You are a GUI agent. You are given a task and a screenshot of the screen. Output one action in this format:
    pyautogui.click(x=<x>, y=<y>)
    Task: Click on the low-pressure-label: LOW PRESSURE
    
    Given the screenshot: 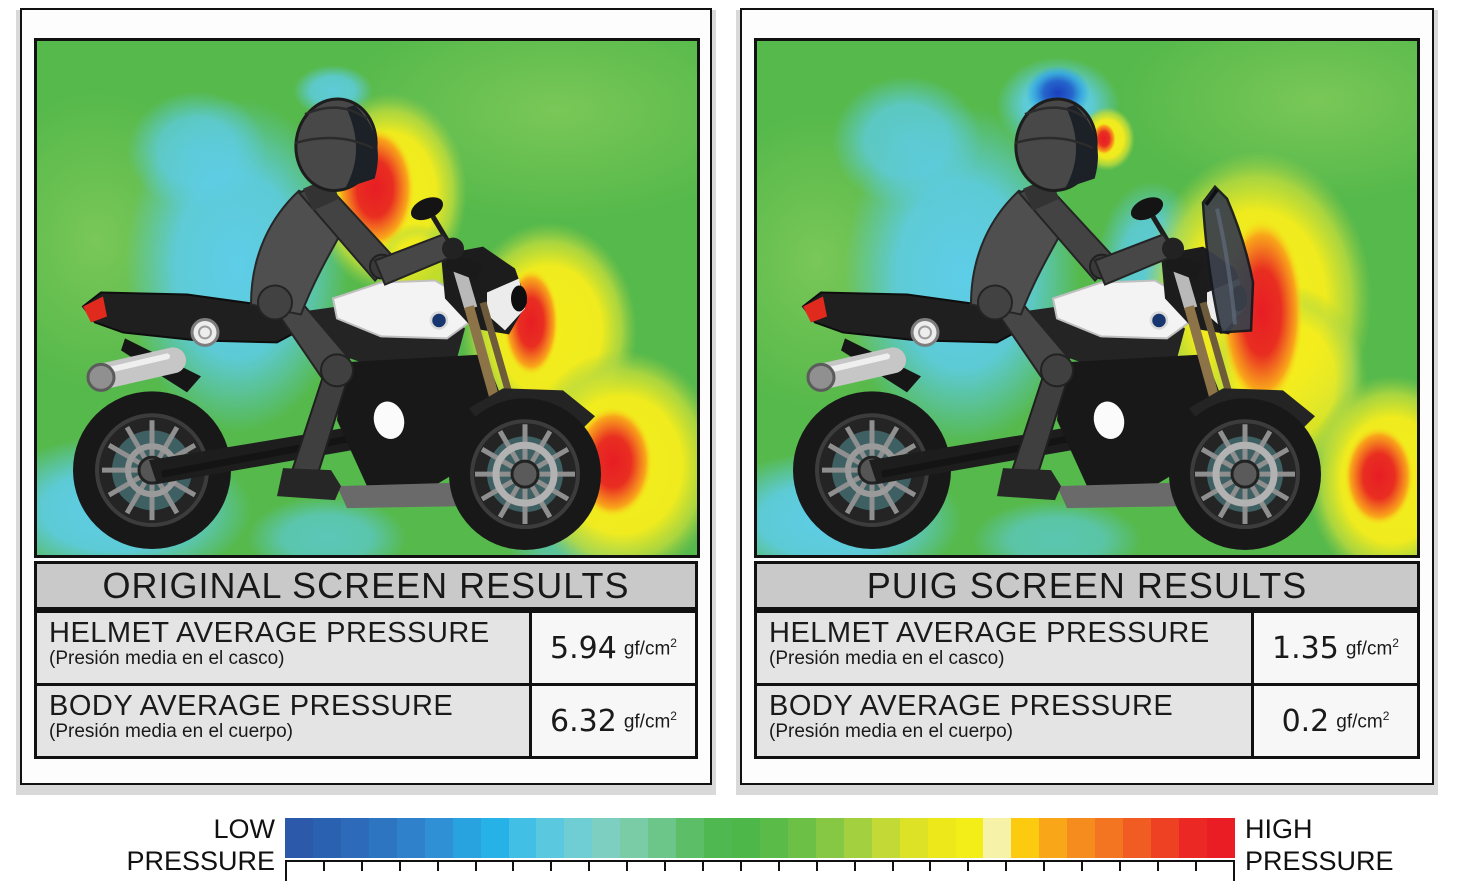 What is the action you would take?
    pyautogui.click(x=200, y=845)
    